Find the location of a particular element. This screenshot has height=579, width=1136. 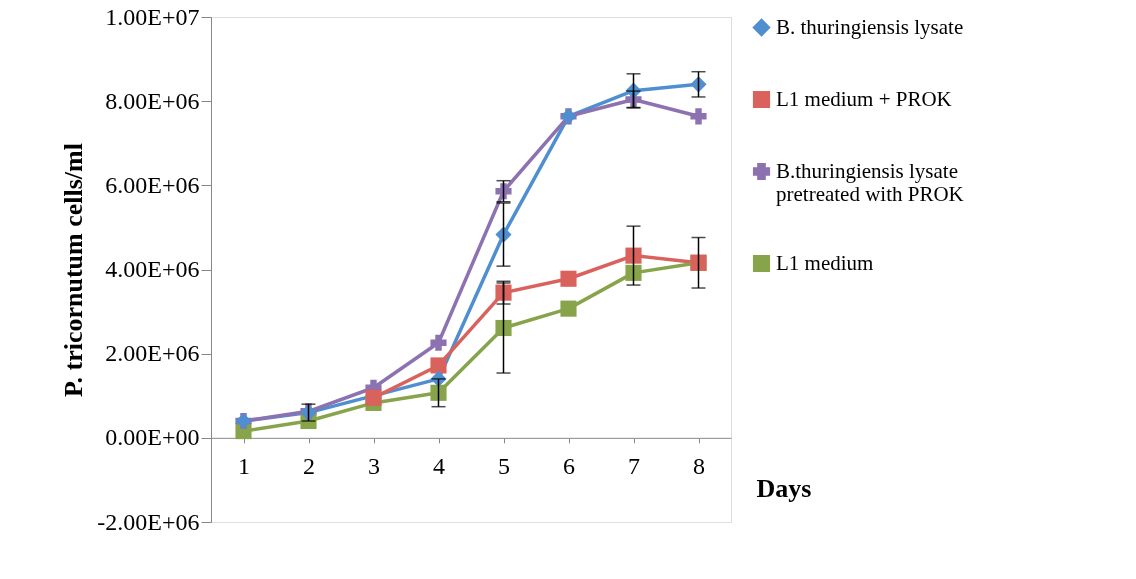

legend-label: L1 medium is located at coordinates (825, 262).